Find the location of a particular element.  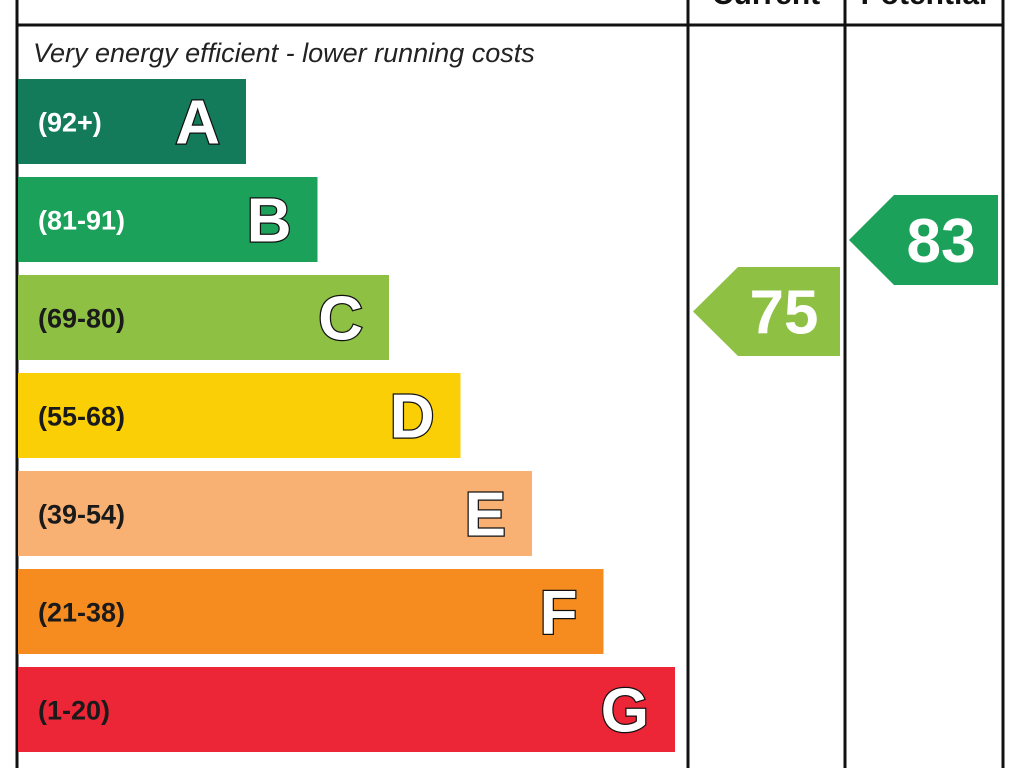

band-range: (1-20) is located at coordinates (74, 711).